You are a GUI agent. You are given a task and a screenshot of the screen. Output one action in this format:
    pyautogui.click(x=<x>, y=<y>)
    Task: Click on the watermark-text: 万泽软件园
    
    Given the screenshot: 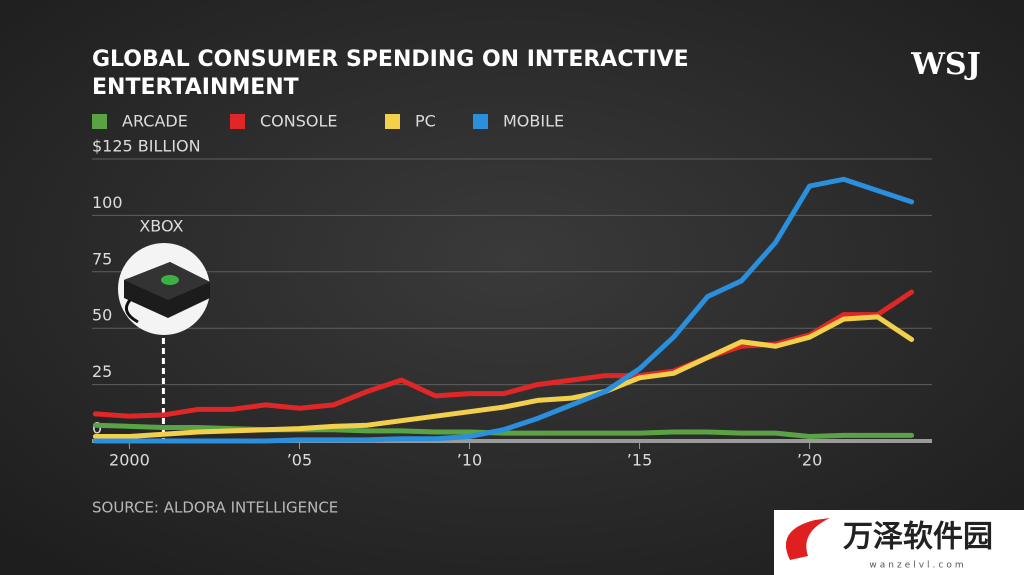 What is the action you would take?
    pyautogui.click(x=918, y=537)
    